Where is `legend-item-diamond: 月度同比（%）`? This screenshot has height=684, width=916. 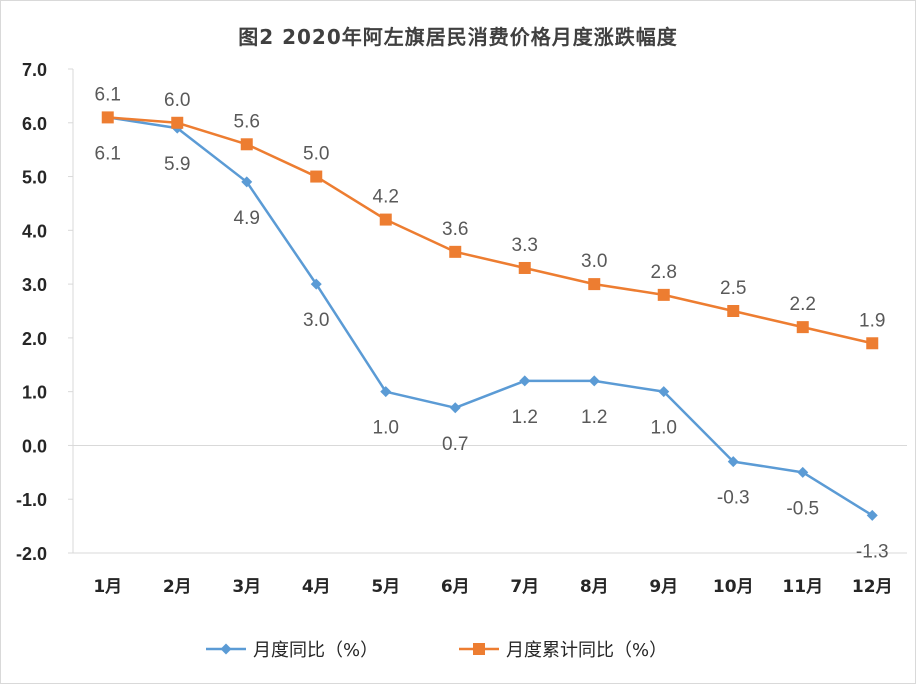 legend-item-diamond: 月度同比（%） is located at coordinates (292, 650).